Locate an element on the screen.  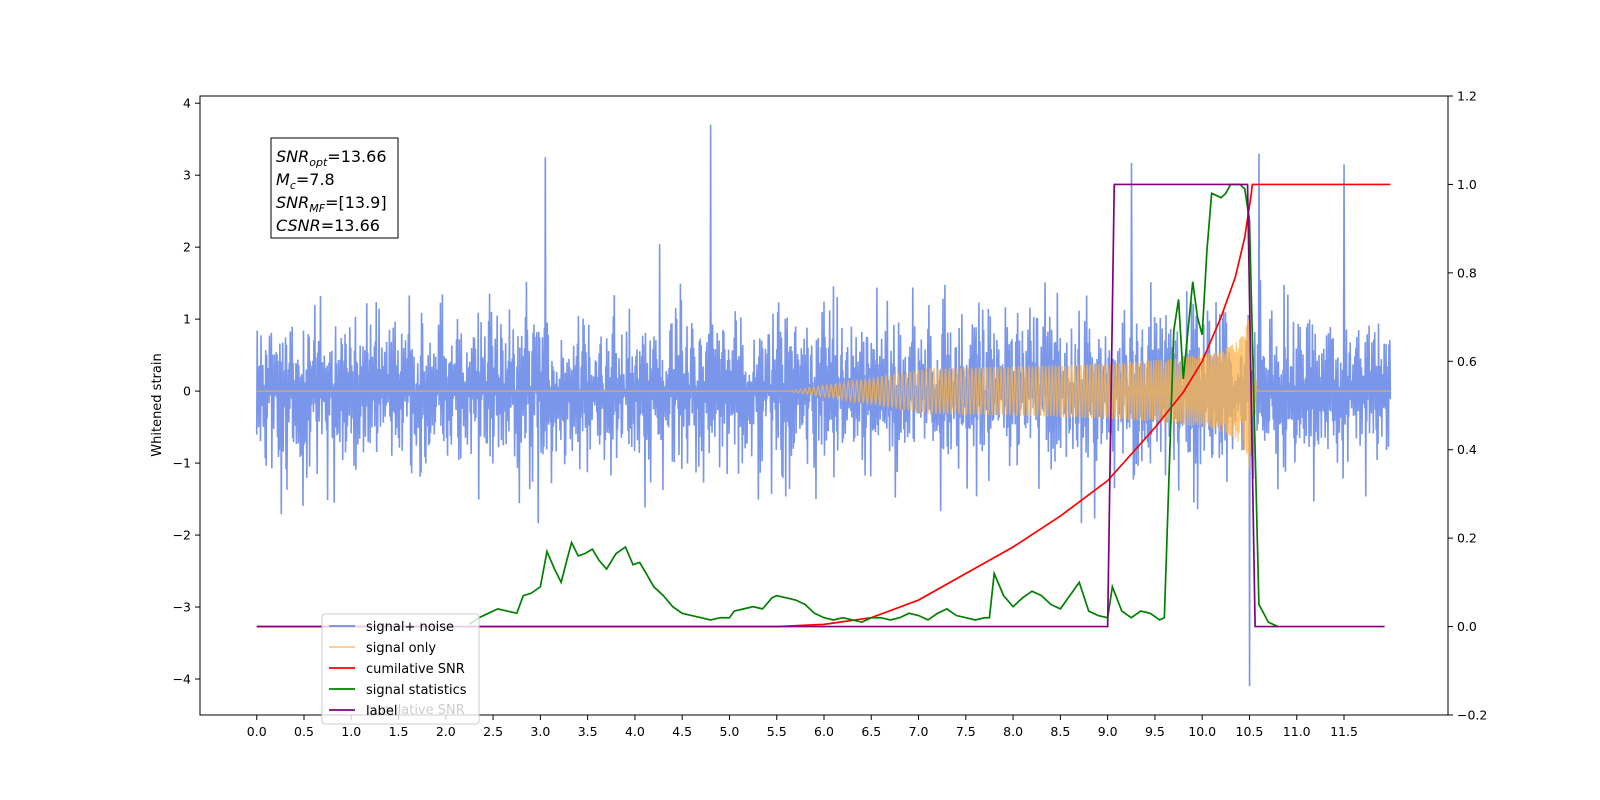
x-tick-label: 5.0 is located at coordinates (730, 731).